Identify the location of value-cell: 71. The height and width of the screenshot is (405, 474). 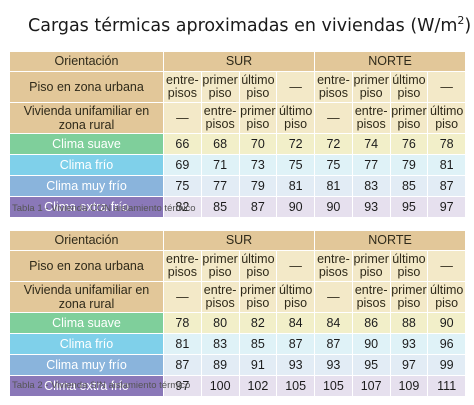
(220, 165).